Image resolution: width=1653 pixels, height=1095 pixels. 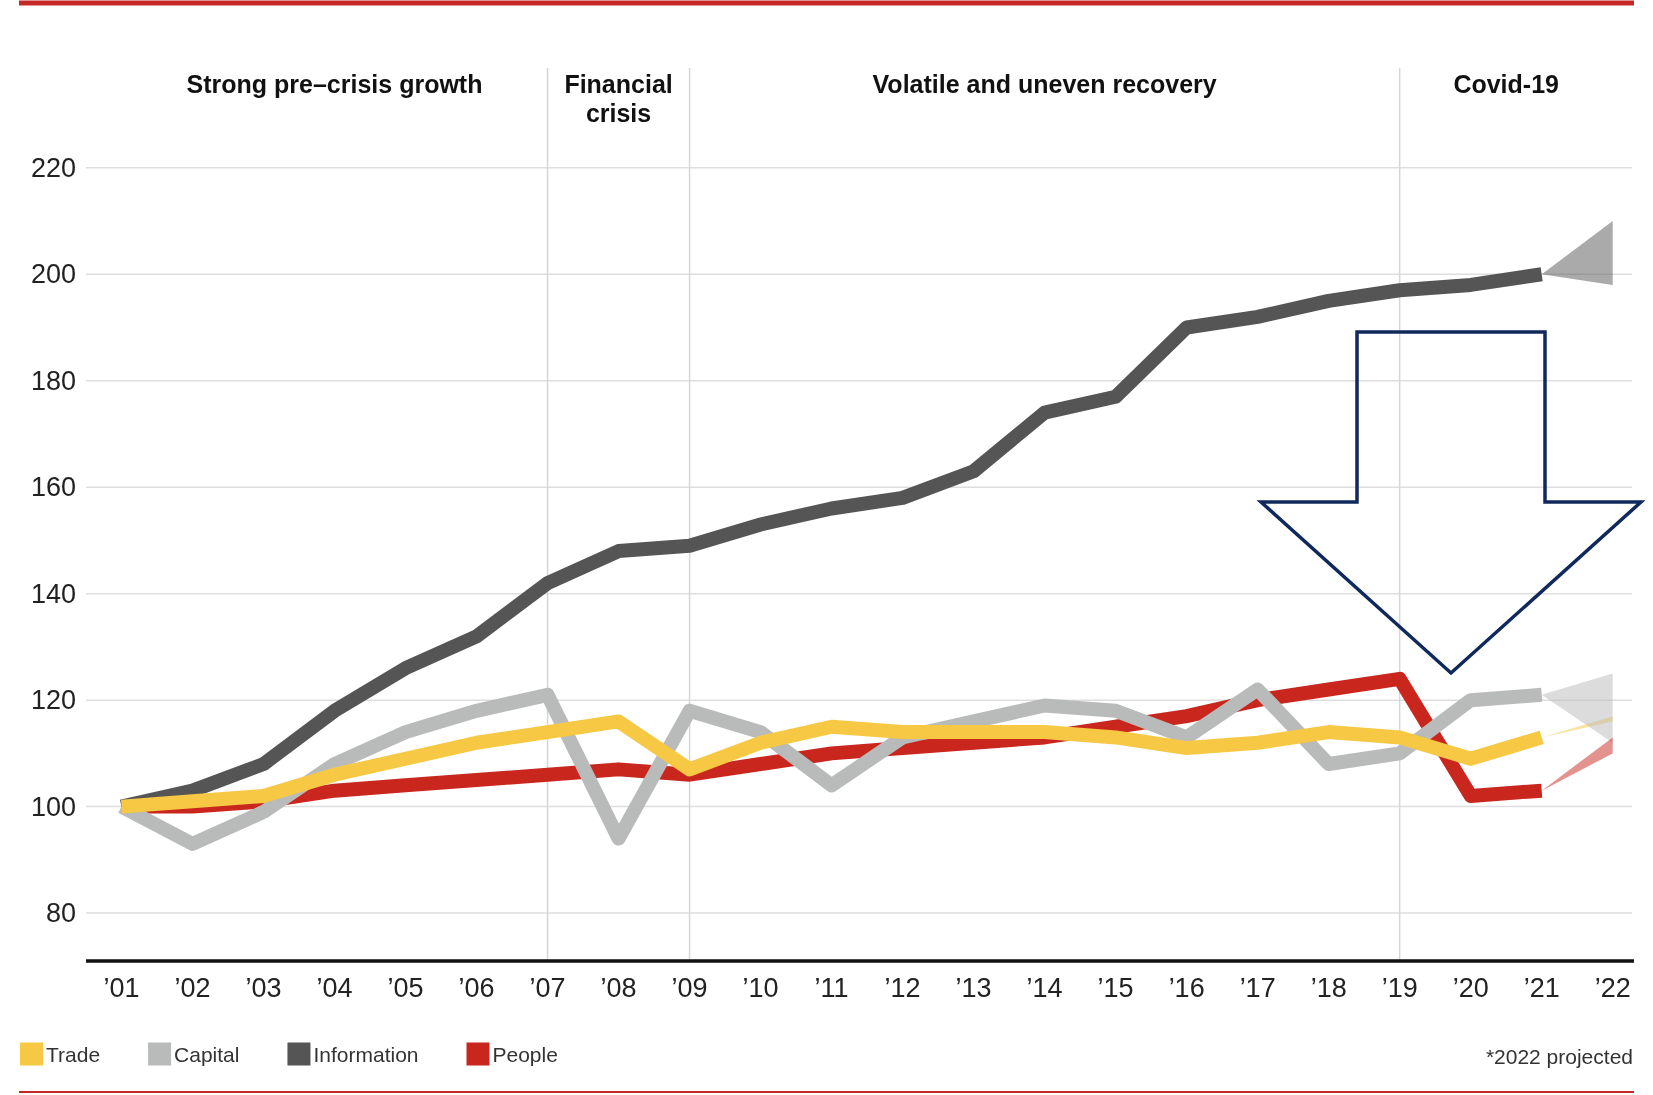 I want to click on x-tick-label: ’02, so click(x=192, y=988).